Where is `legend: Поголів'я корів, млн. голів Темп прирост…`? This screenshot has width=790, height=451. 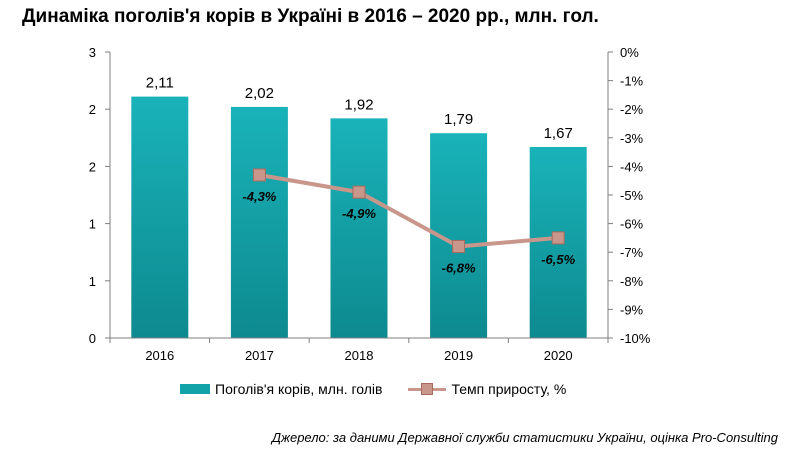
legend: Поголів'я корів, млн. голів Темп прирост… is located at coordinates (386, 389).